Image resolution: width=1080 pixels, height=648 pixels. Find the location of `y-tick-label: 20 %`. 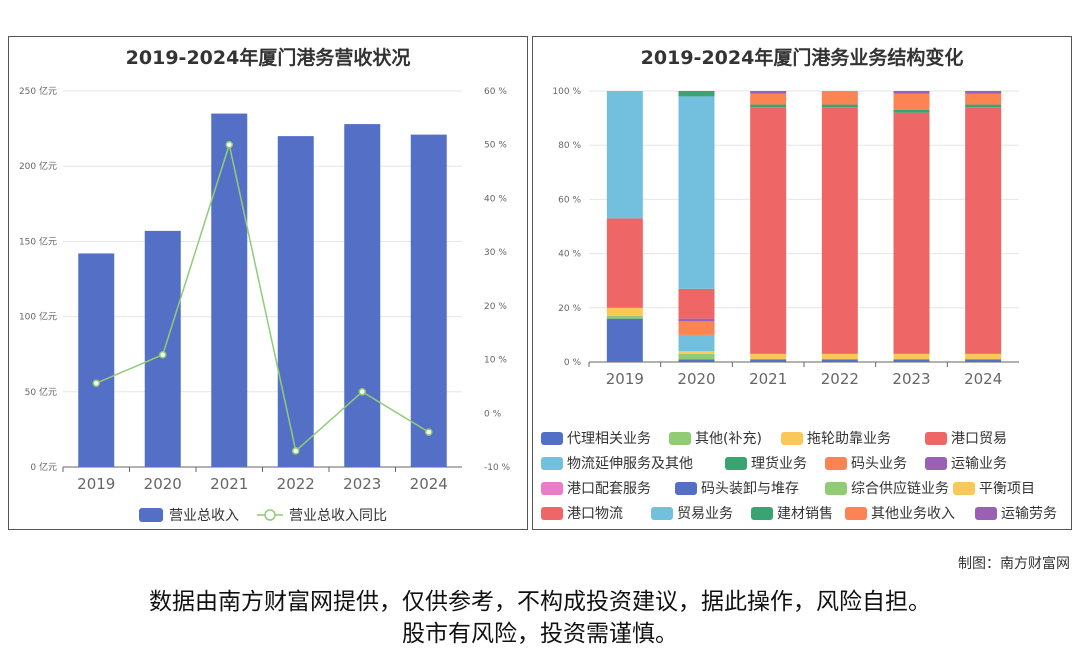

y-tick-label: 20 % is located at coordinates (569, 309).